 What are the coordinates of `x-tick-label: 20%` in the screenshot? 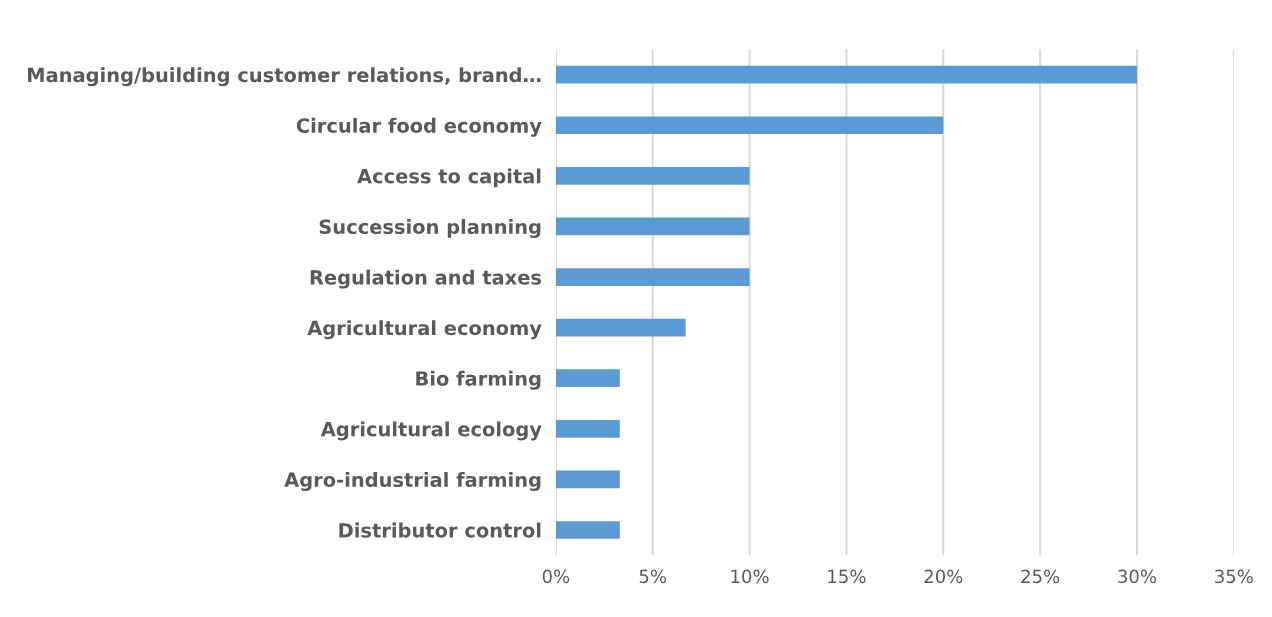 It's located at (943, 576).